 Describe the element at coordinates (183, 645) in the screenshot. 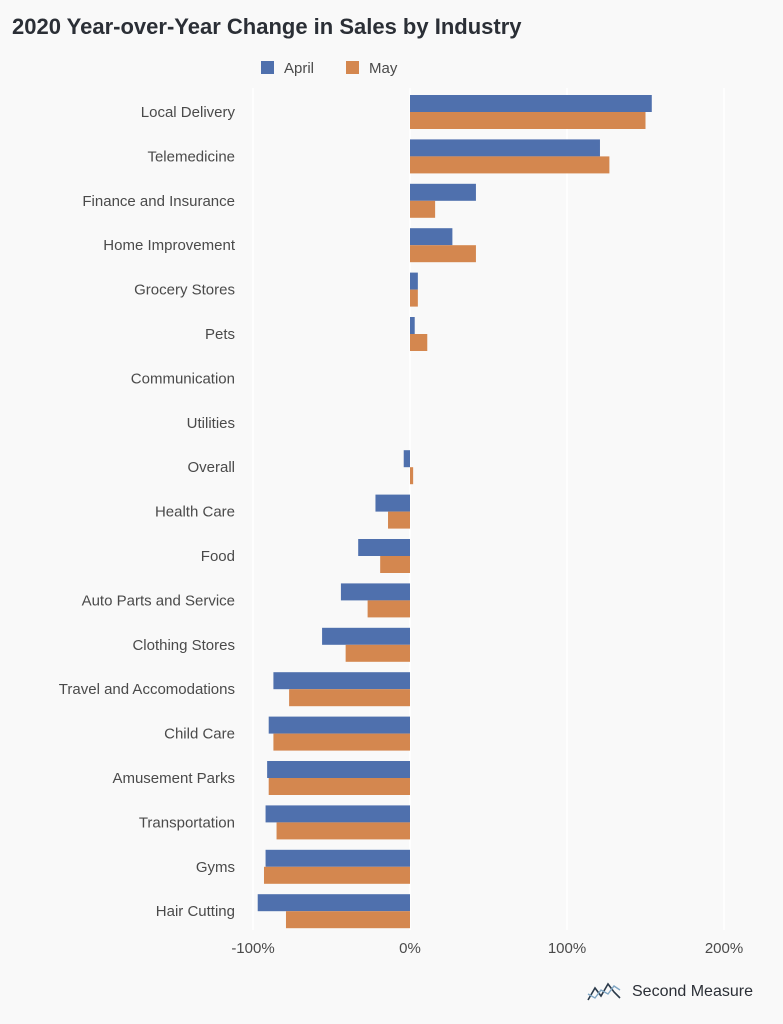

I see `category-label: Clothing Stores` at that location.